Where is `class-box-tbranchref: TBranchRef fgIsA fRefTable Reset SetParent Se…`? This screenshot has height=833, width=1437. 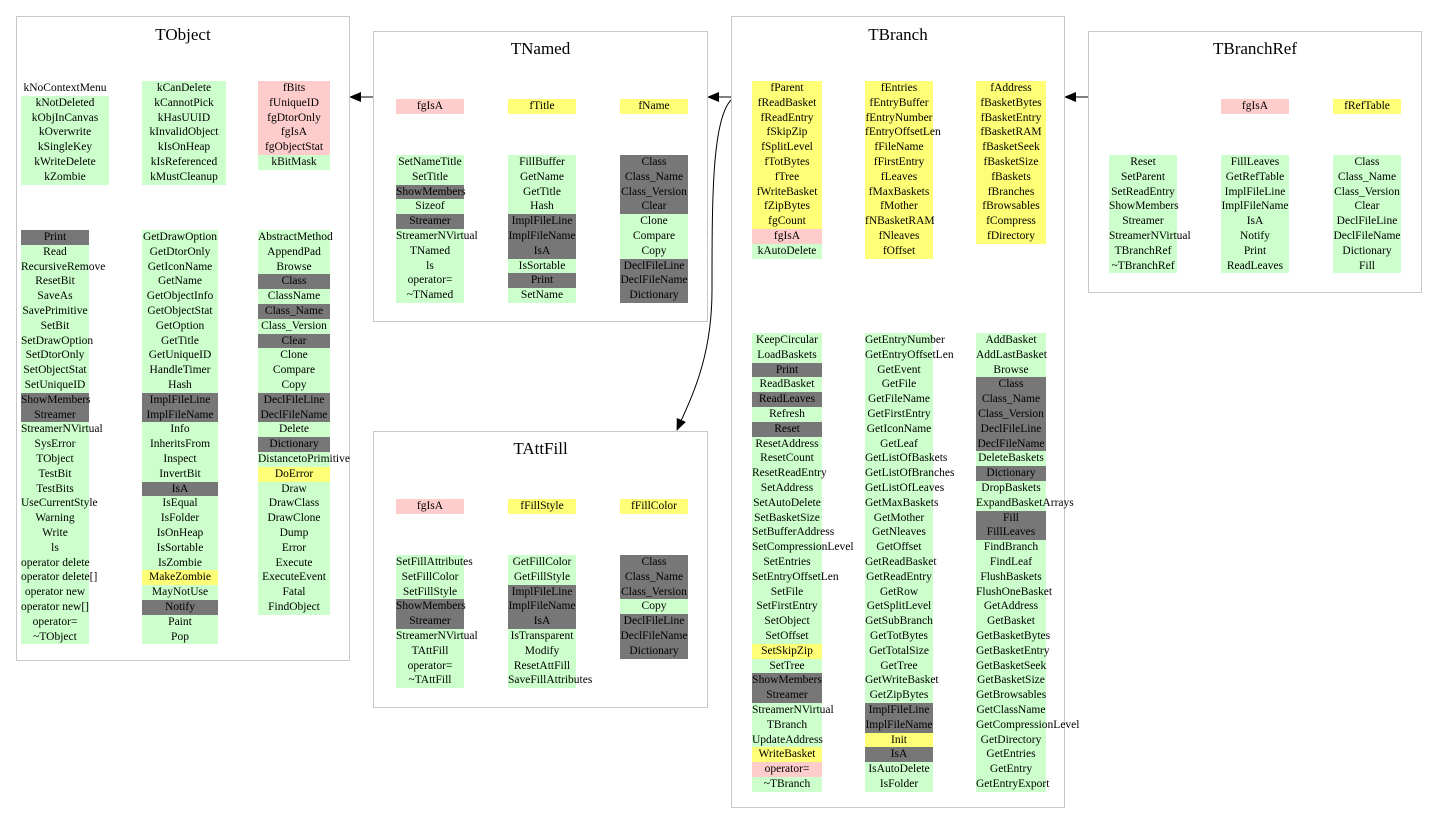
class-box-tbranchref: TBranchRef fgIsA fRefTable Reset SetParent Se… is located at coordinates (1255, 162).